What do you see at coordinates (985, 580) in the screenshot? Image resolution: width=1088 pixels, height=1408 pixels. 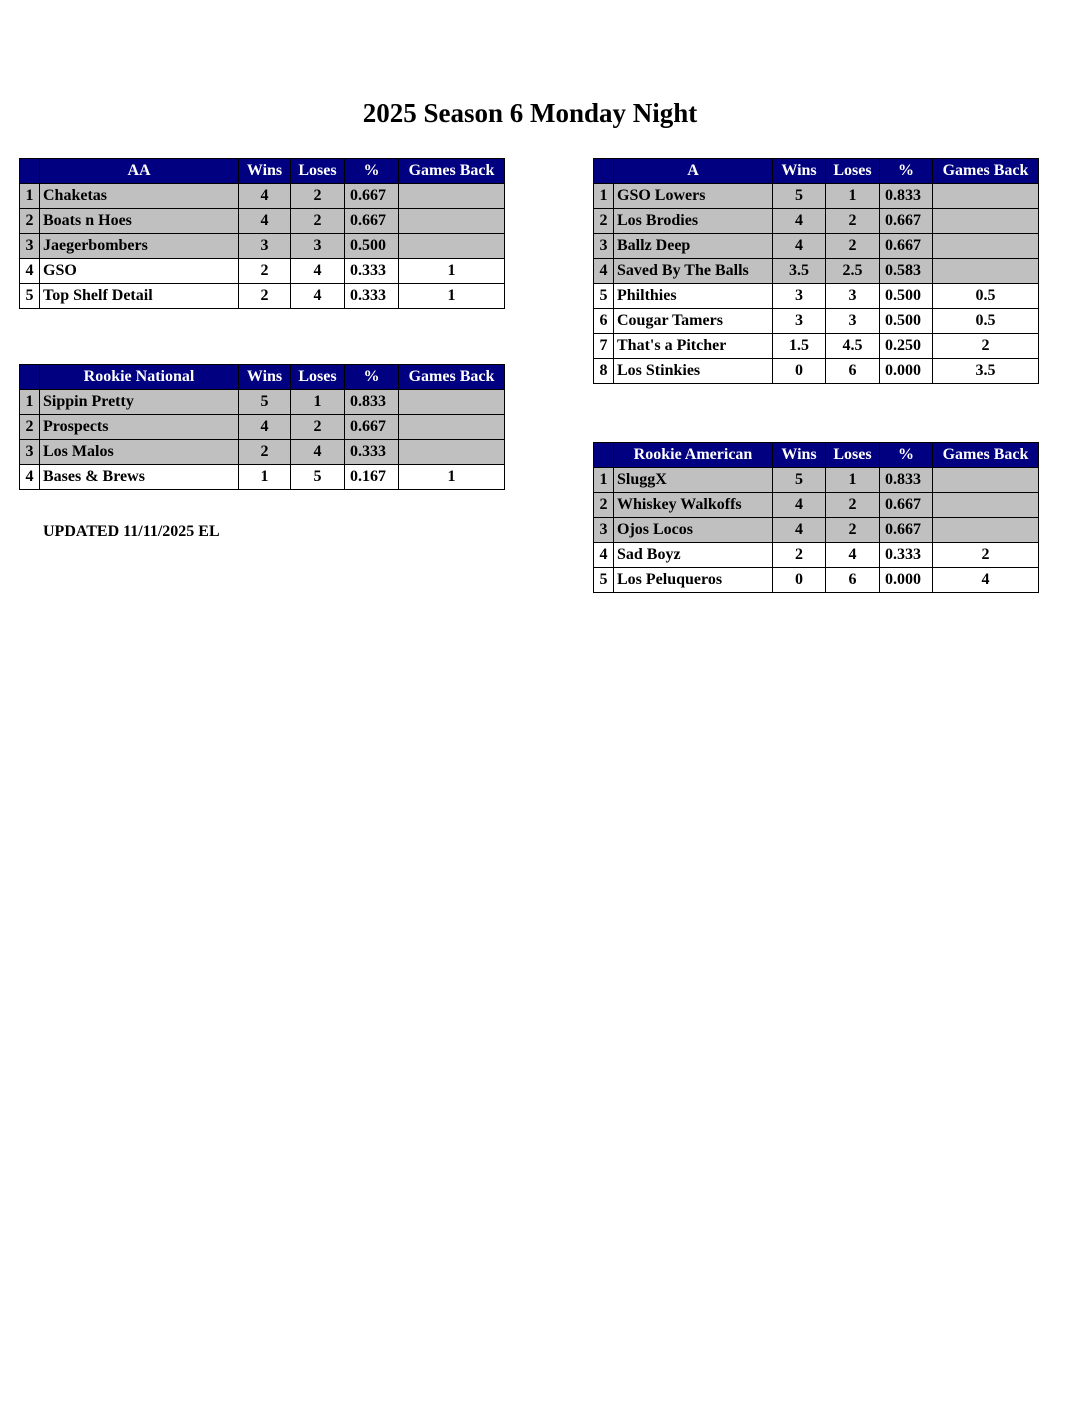 I see `cell-games-back: 4` at bounding box center [985, 580].